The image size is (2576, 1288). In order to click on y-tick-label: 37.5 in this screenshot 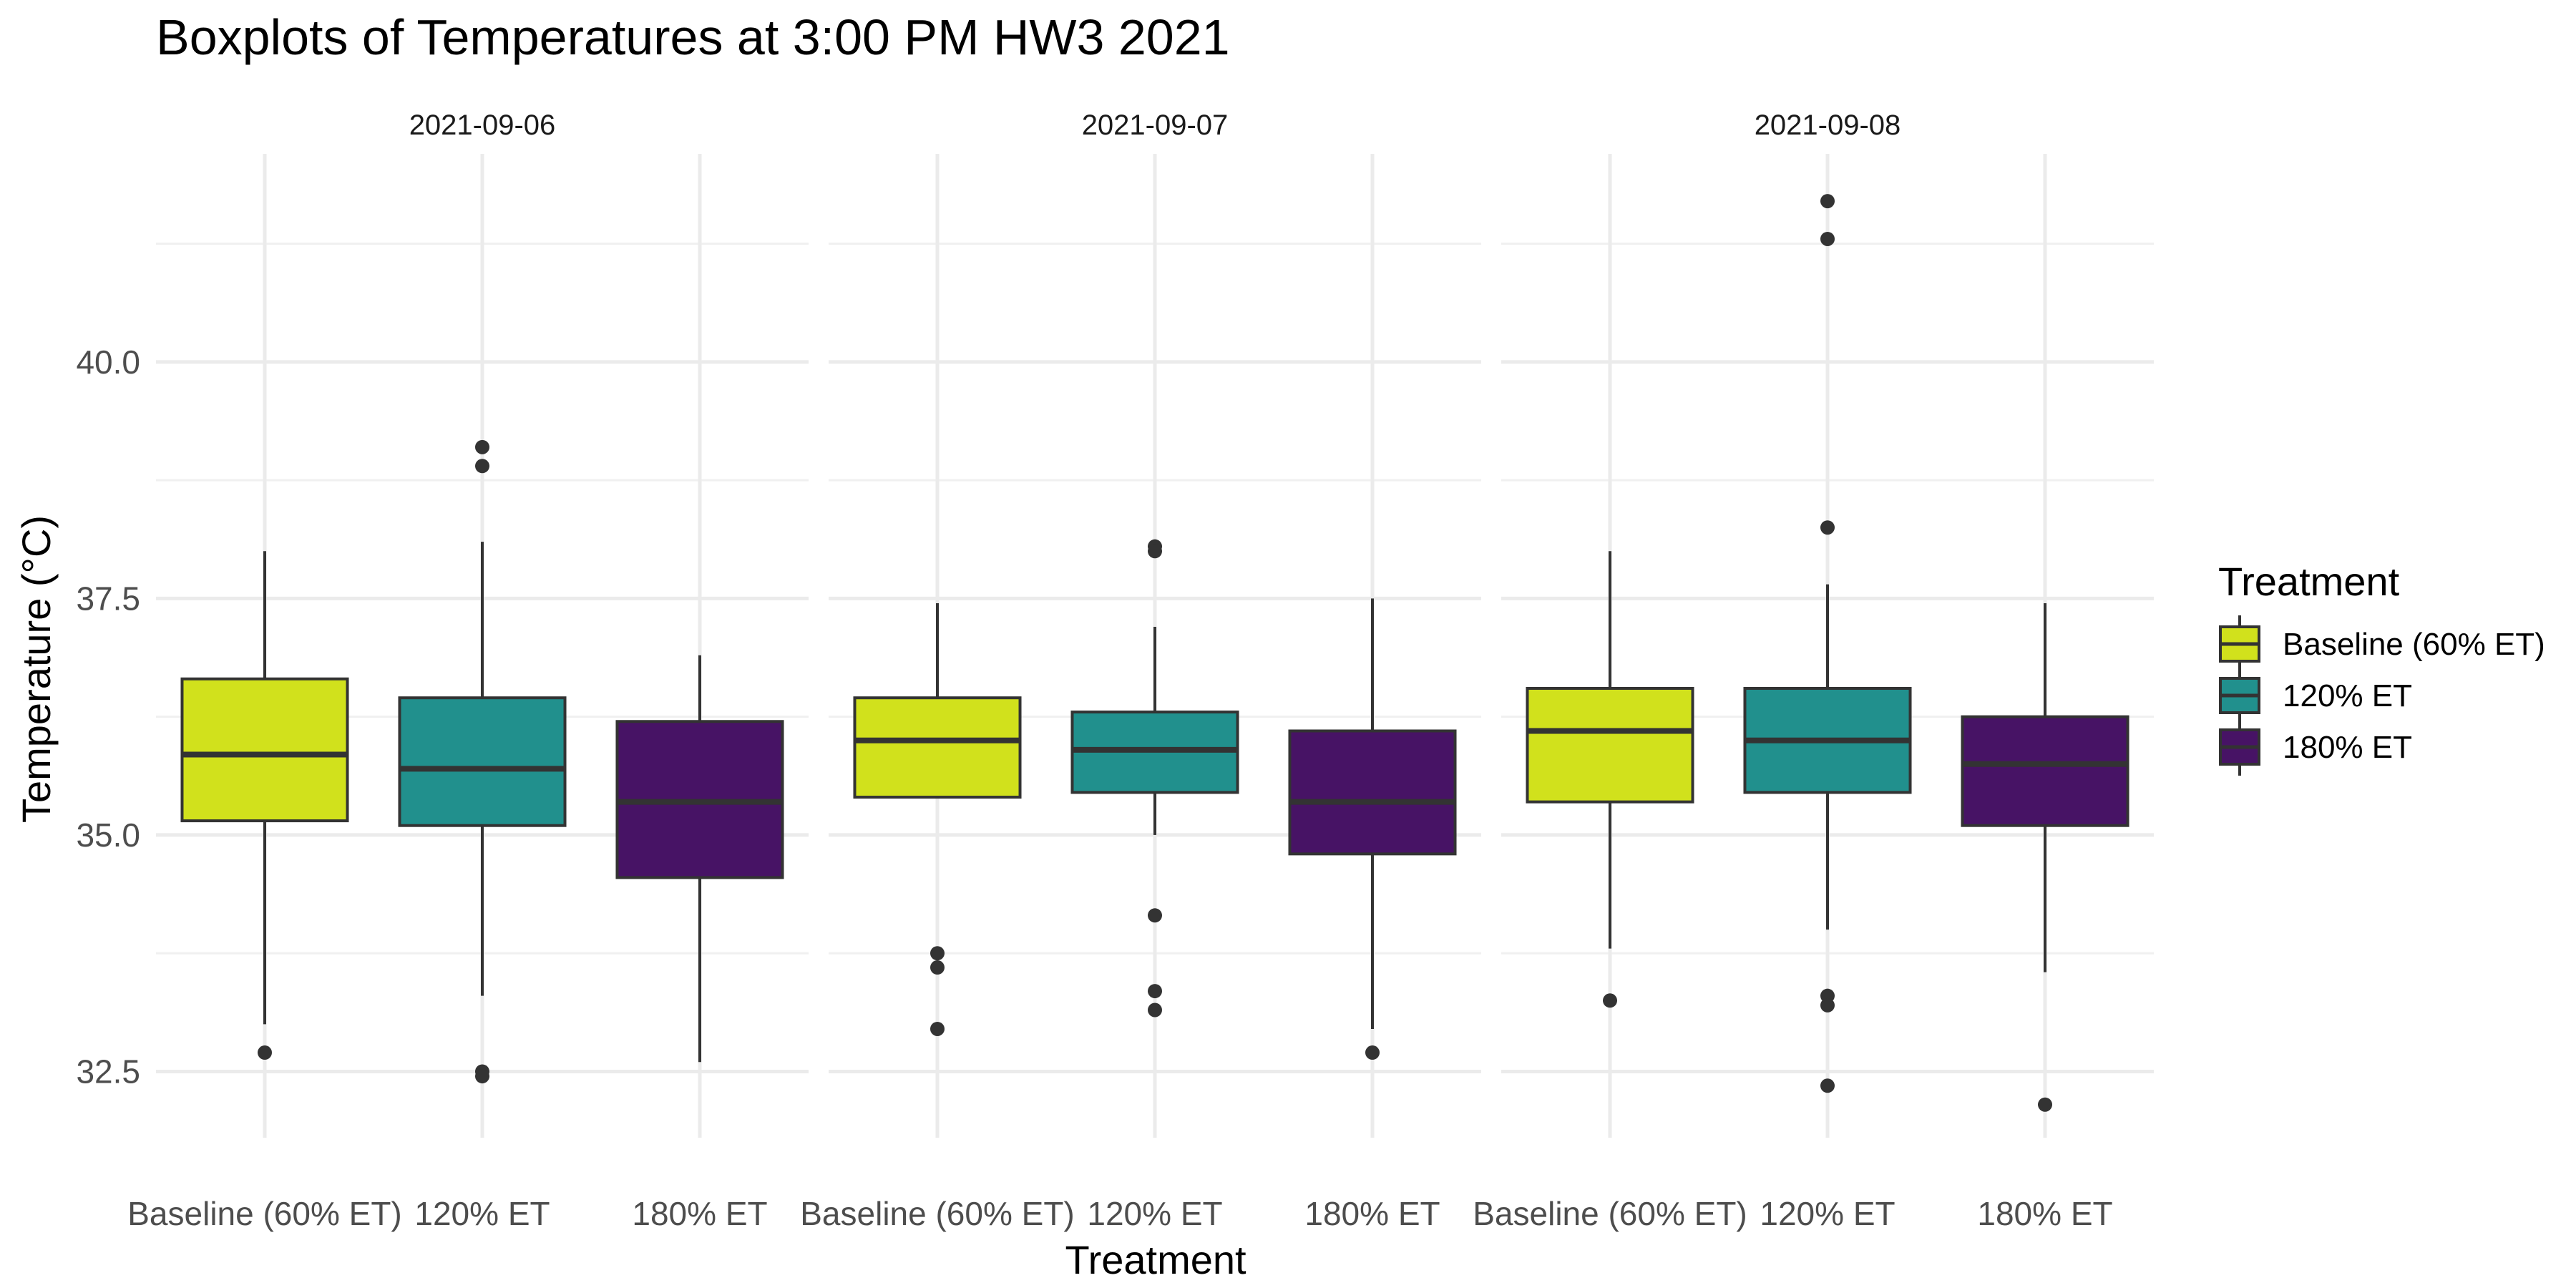, I will do `click(108, 598)`.